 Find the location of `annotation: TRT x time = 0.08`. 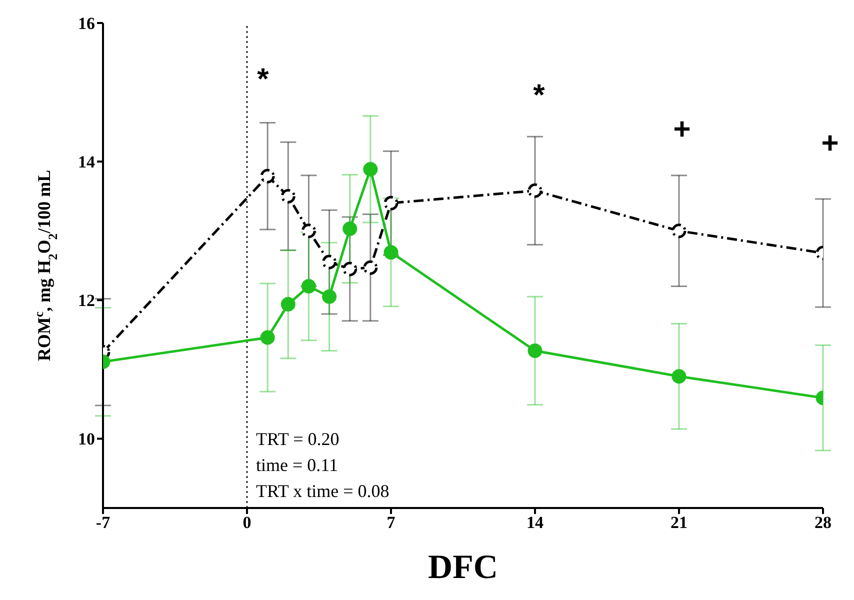

annotation: TRT x time = 0.08 is located at coordinates (323, 491).